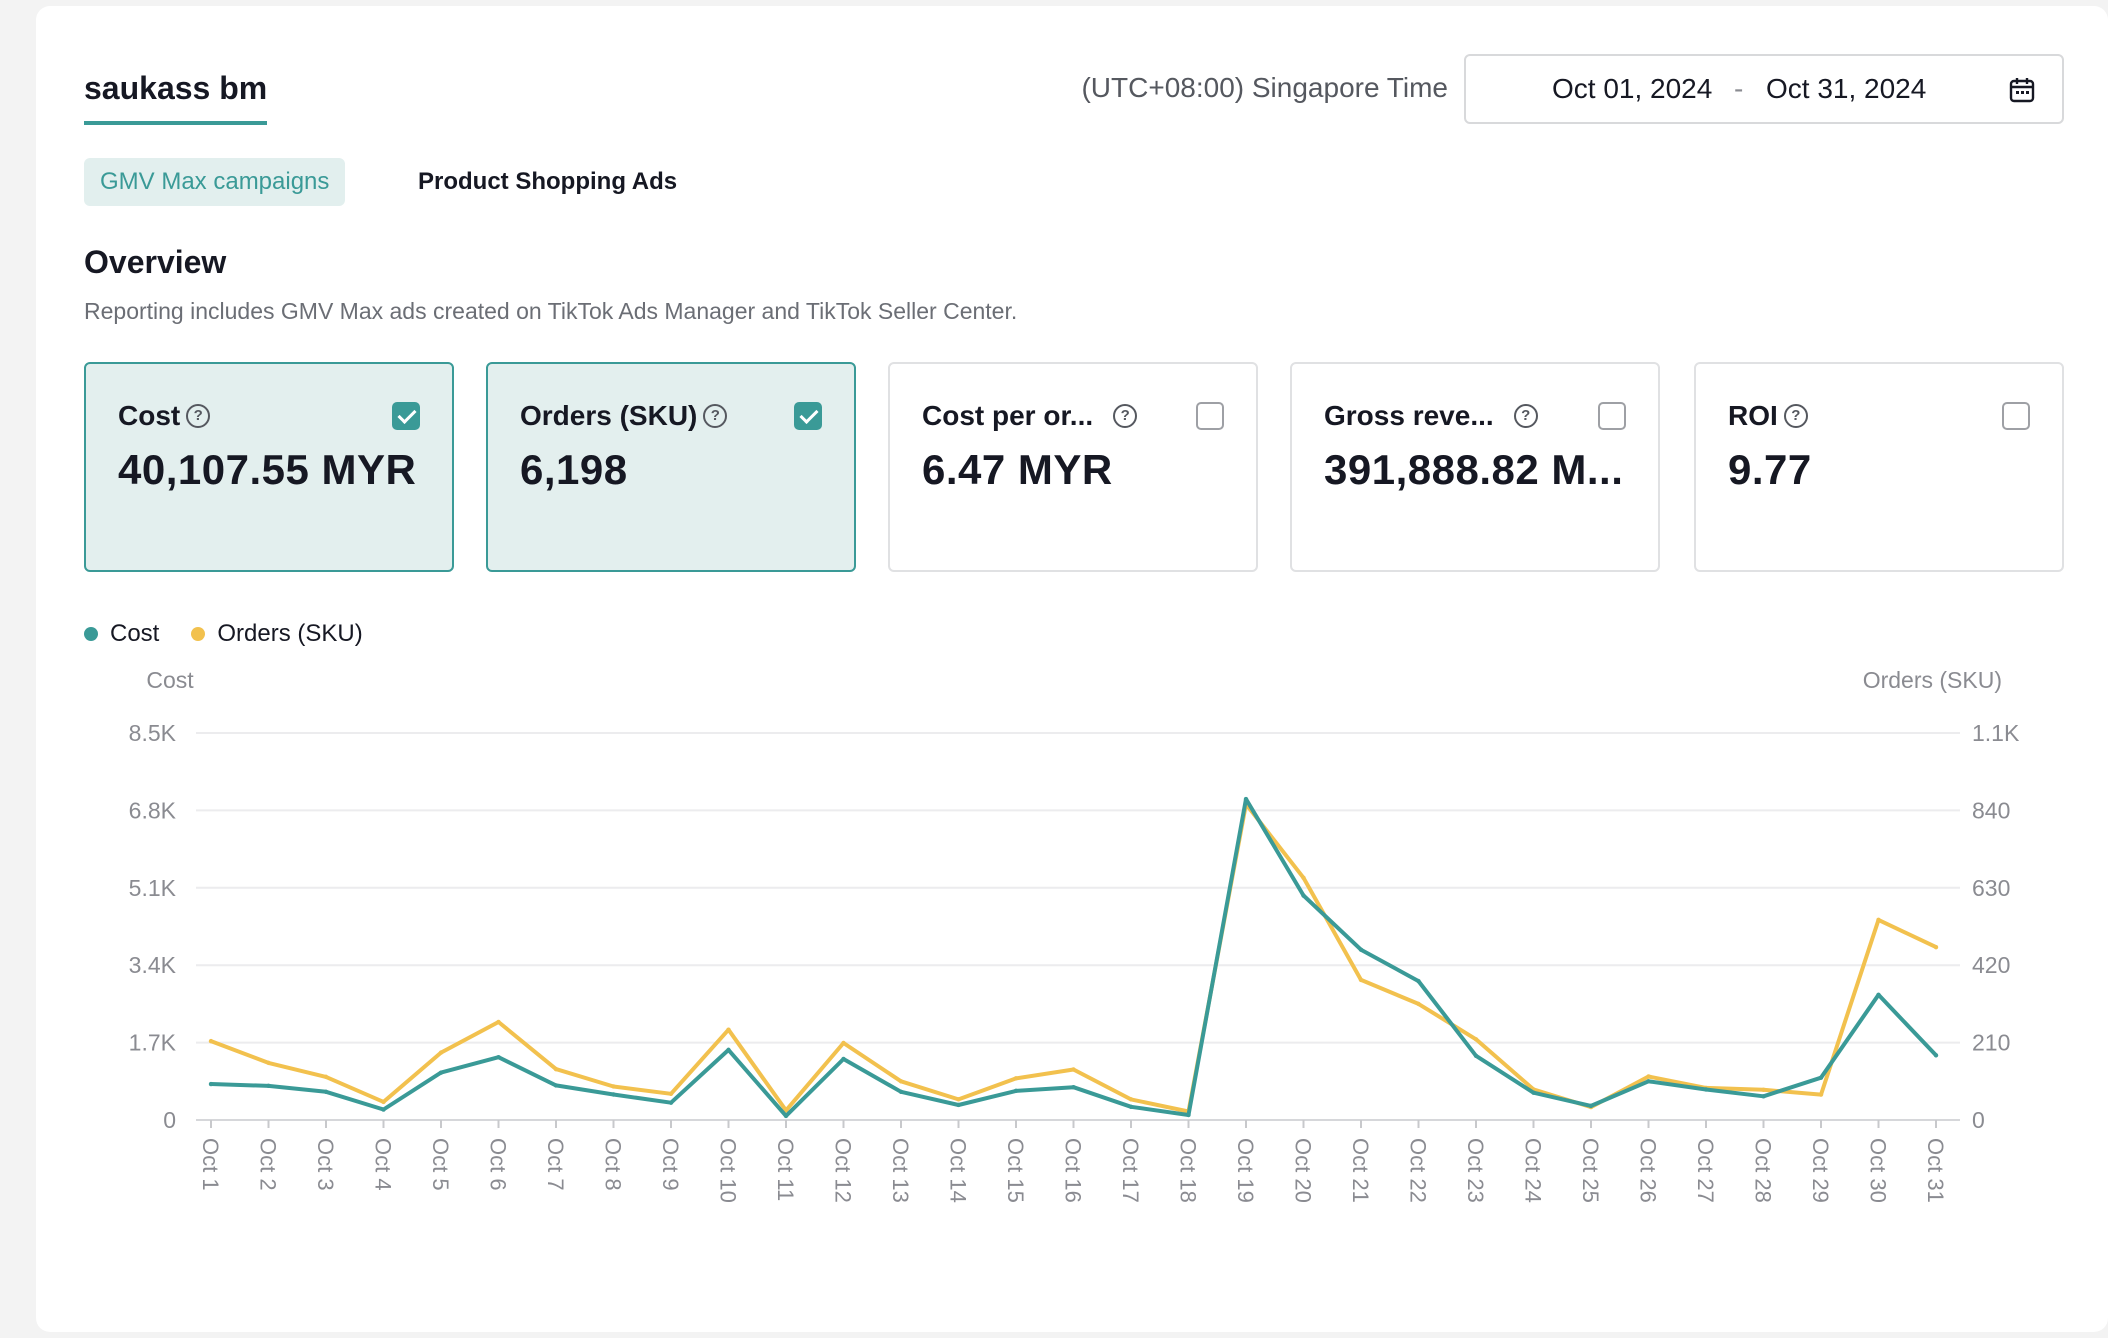  Describe the element at coordinates (555, 1164) in the screenshot. I see `x-tick-label: Oct 7` at that location.